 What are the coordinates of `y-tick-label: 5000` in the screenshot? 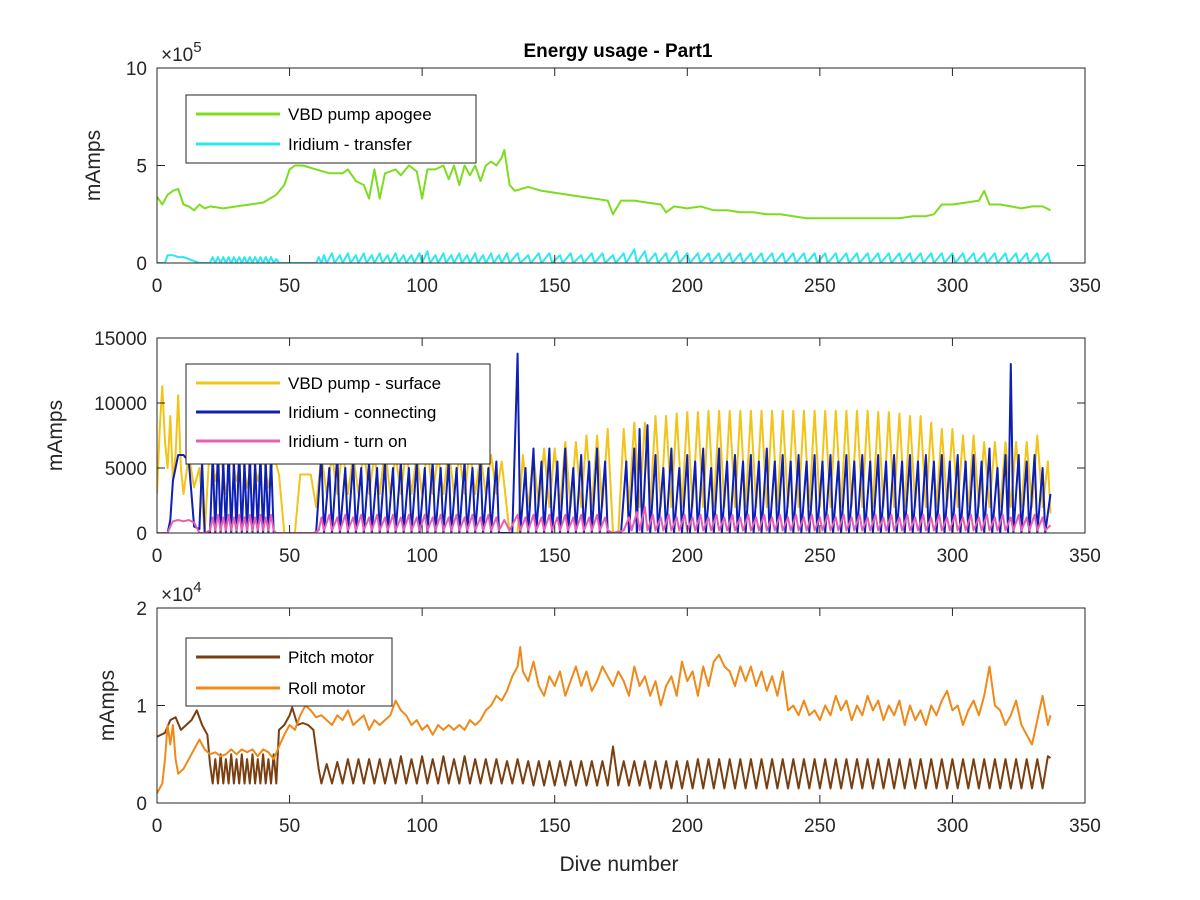 It's located at (126, 469).